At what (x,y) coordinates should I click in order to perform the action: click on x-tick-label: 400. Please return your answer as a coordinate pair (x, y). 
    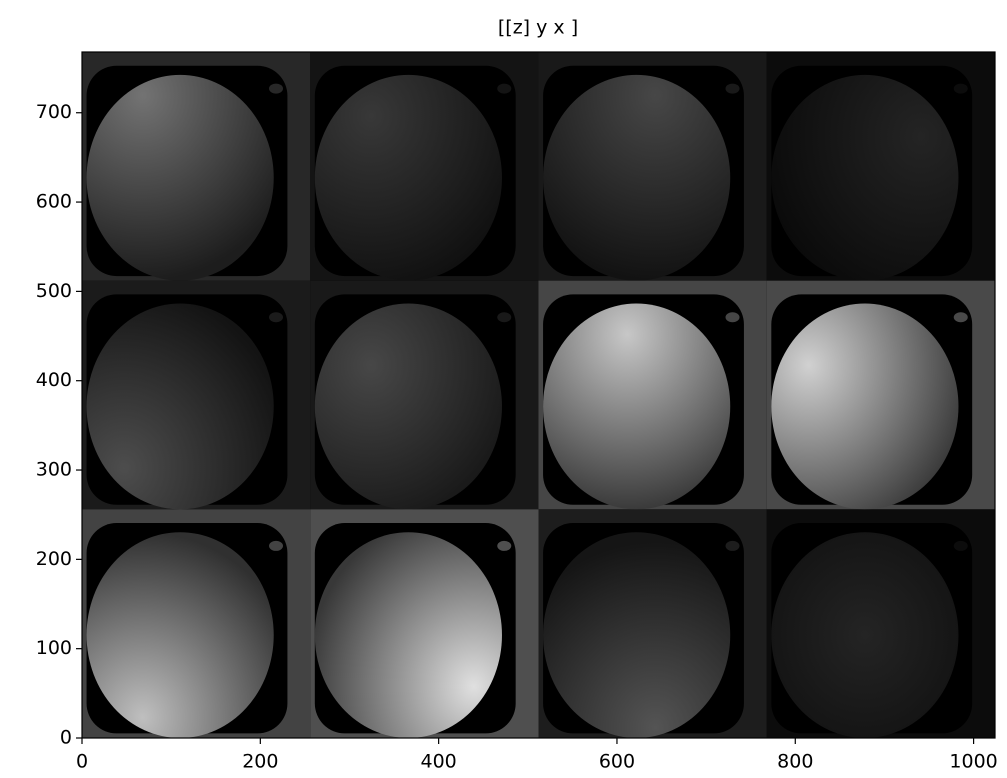
    Looking at the image, I should click on (439, 762).